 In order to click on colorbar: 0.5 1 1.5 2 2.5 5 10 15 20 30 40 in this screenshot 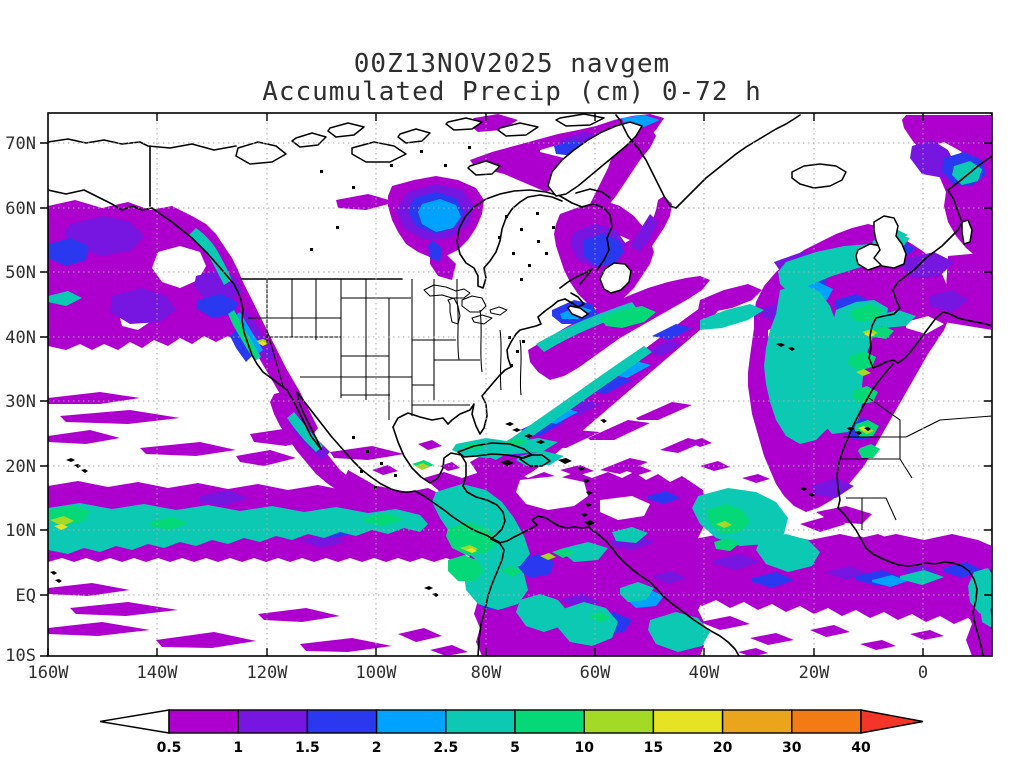, I will do `click(511, 732)`.